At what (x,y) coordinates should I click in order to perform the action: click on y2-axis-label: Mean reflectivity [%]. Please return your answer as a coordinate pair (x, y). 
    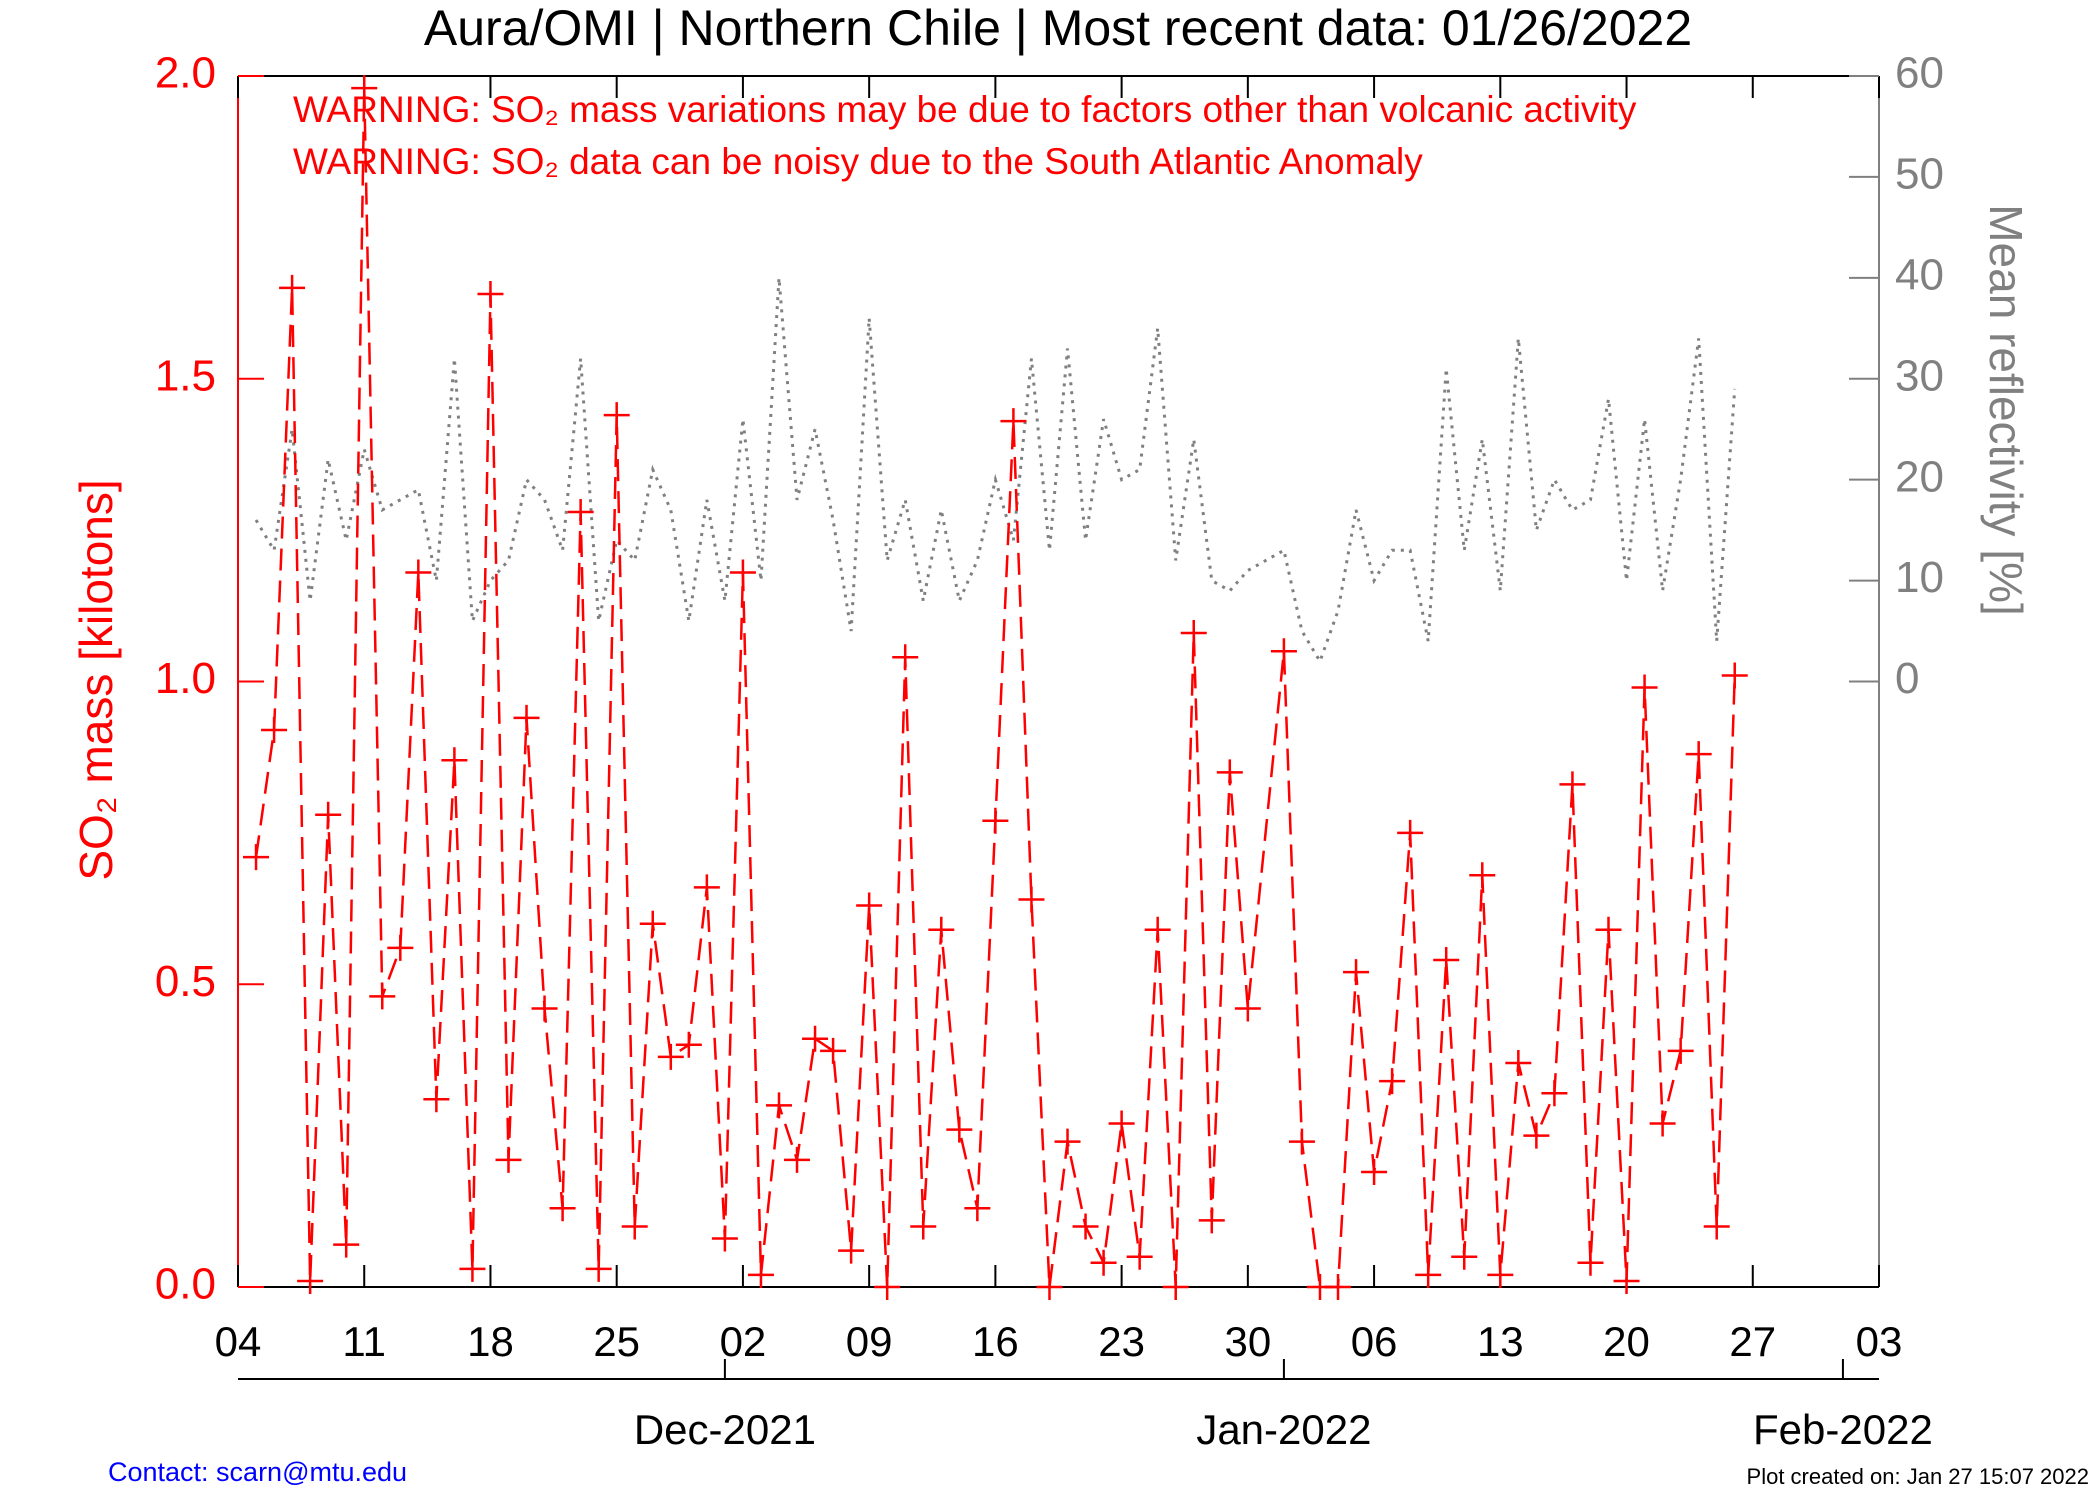
    Looking at the image, I should click on (2006, 410).